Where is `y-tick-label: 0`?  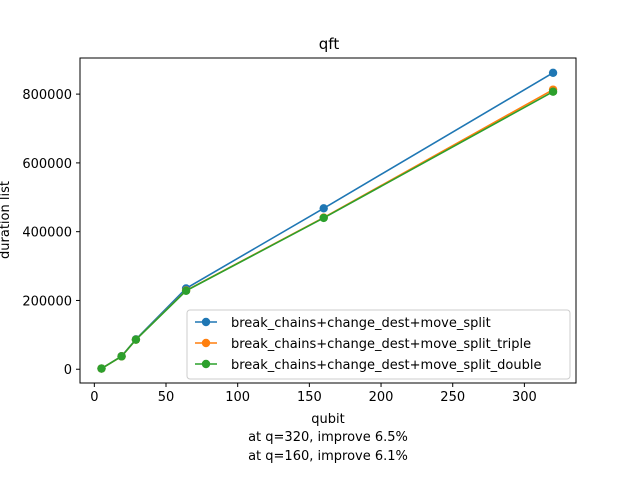 y-tick-label: 0 is located at coordinates (68, 370).